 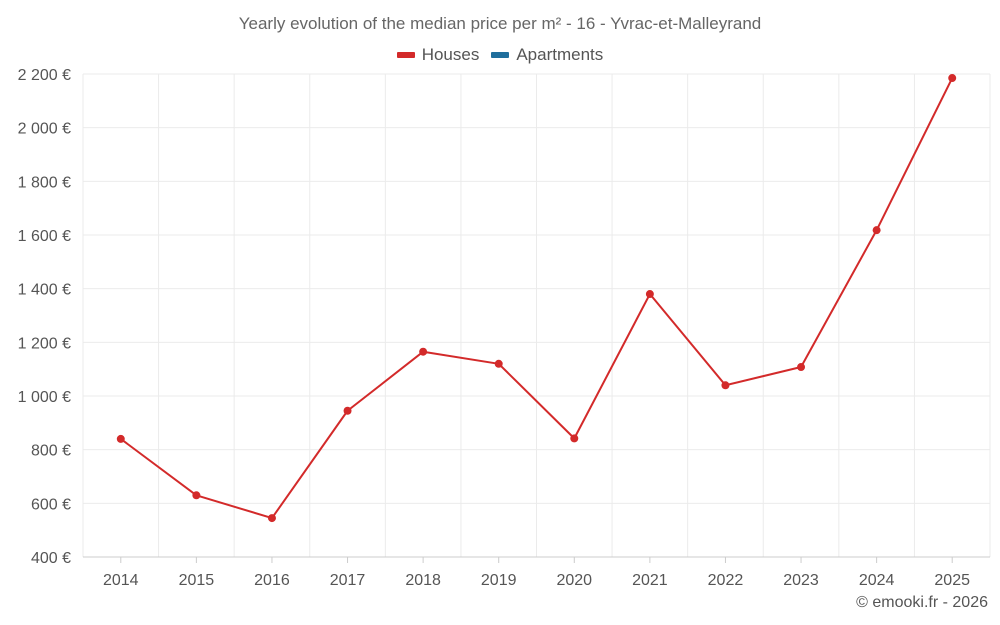 I want to click on x-tick-label: 2025, so click(x=952, y=580).